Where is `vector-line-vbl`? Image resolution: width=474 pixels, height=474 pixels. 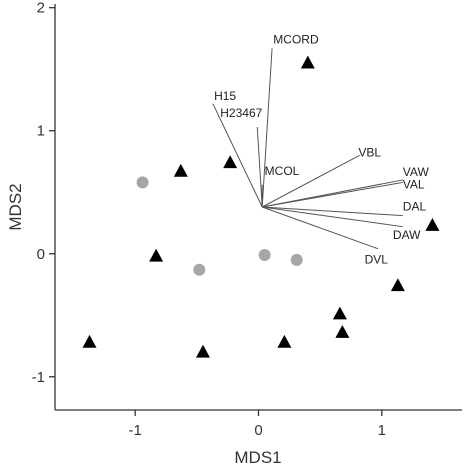
vector-line-vbl is located at coordinates (310, 181).